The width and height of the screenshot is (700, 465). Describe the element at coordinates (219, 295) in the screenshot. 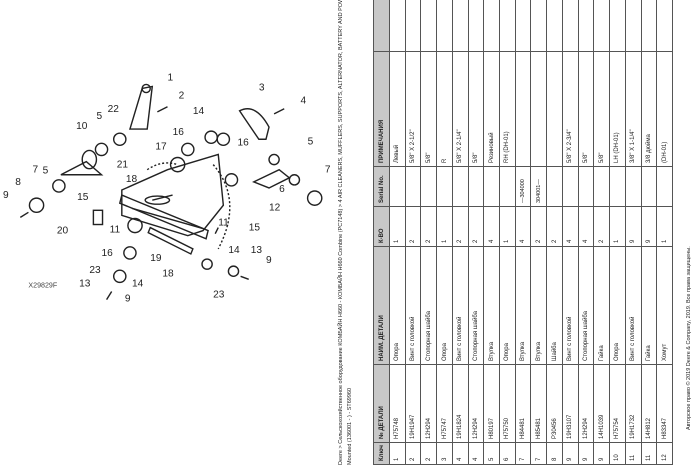

I see `callout: 23` at that location.